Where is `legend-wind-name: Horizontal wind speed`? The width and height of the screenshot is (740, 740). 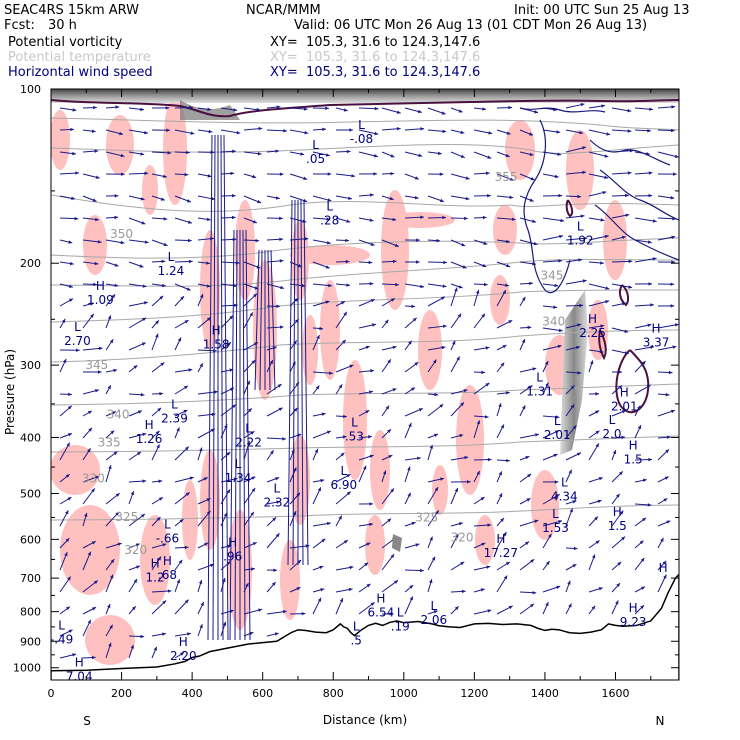 legend-wind-name: Horizontal wind speed is located at coordinates (80, 72).